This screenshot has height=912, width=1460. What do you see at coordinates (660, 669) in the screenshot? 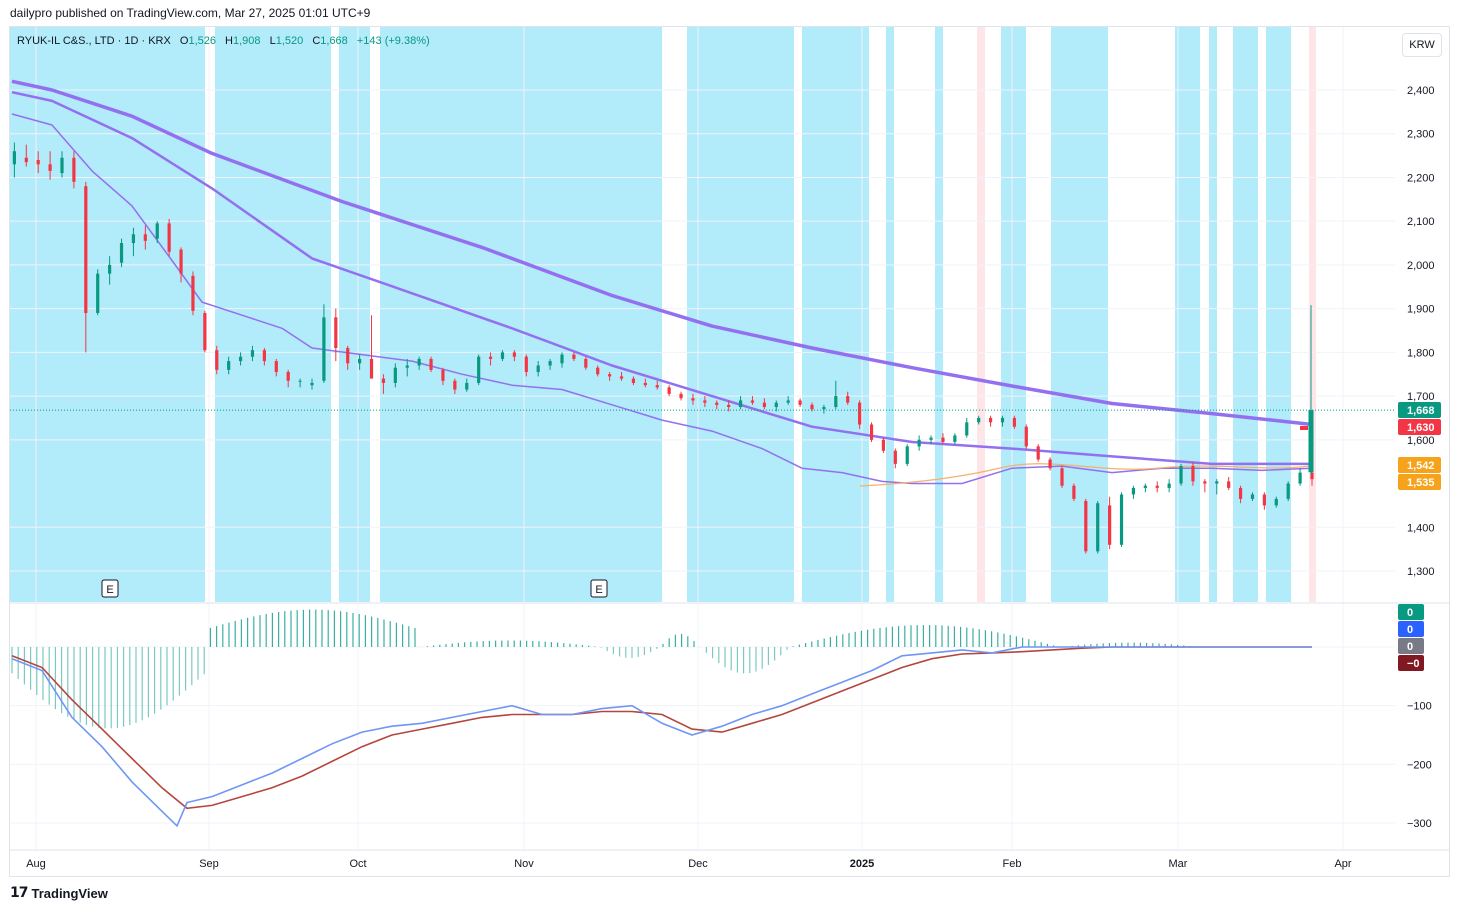
I see `macd-histogram` at bounding box center [660, 669].